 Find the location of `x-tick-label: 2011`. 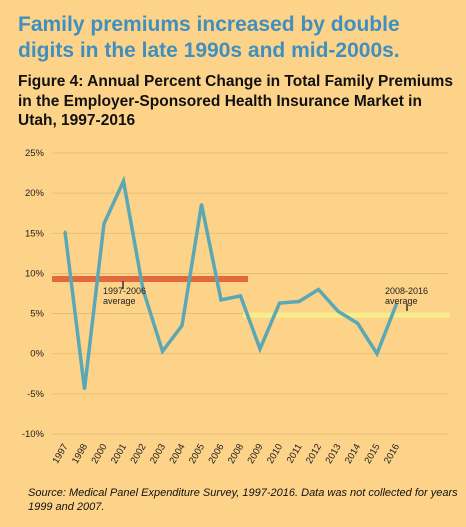

x-tick-label: 2011 is located at coordinates (295, 453).